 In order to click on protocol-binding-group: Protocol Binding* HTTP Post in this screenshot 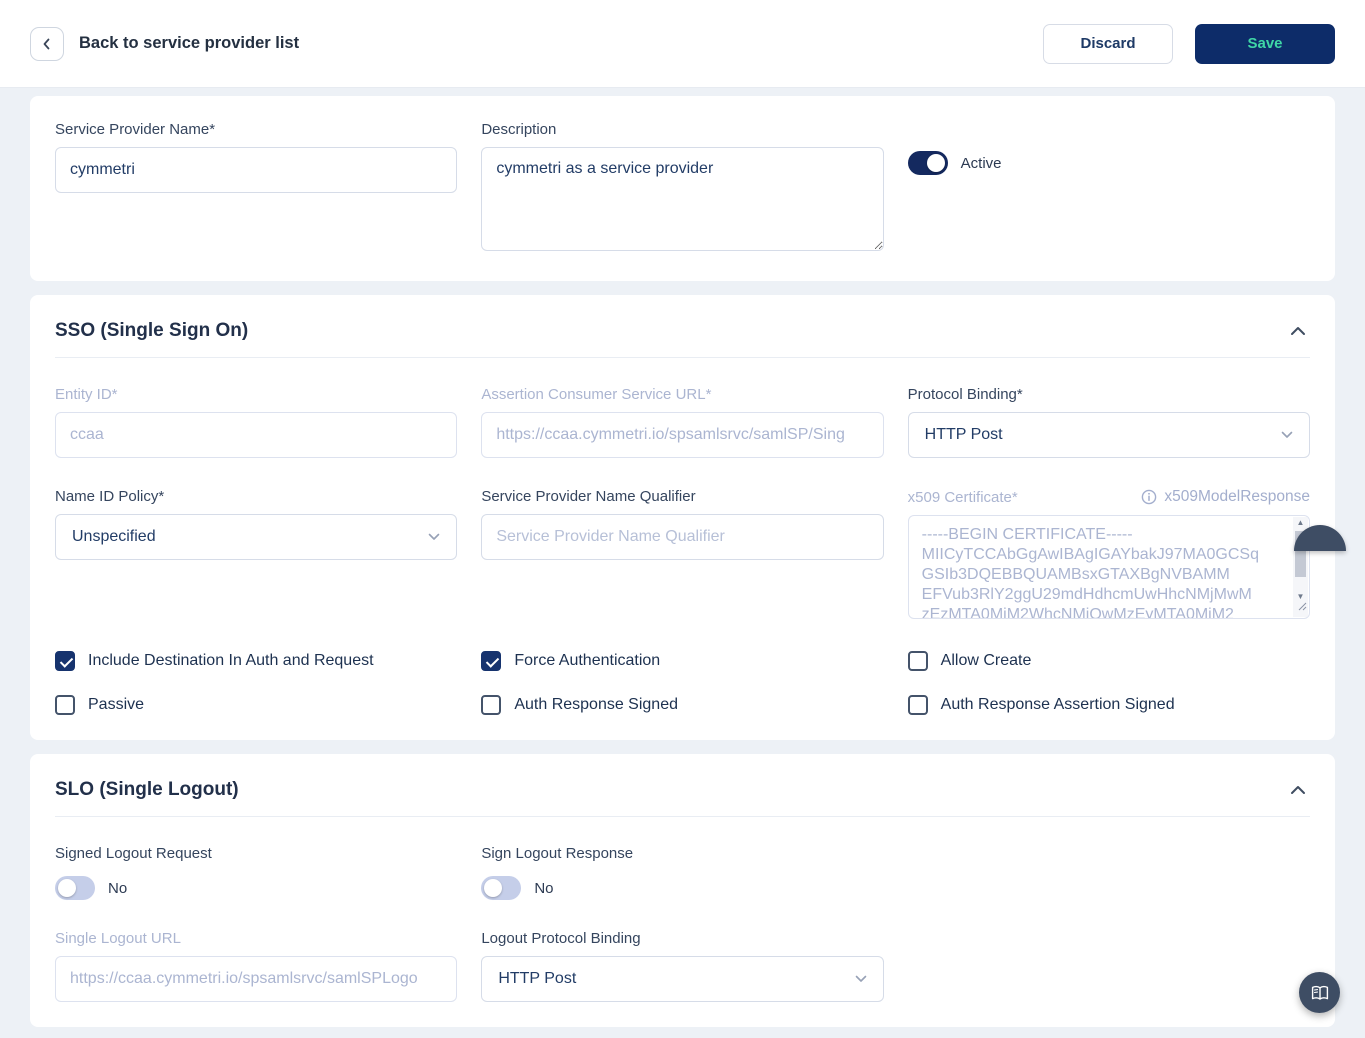, I will do `click(1108, 422)`.